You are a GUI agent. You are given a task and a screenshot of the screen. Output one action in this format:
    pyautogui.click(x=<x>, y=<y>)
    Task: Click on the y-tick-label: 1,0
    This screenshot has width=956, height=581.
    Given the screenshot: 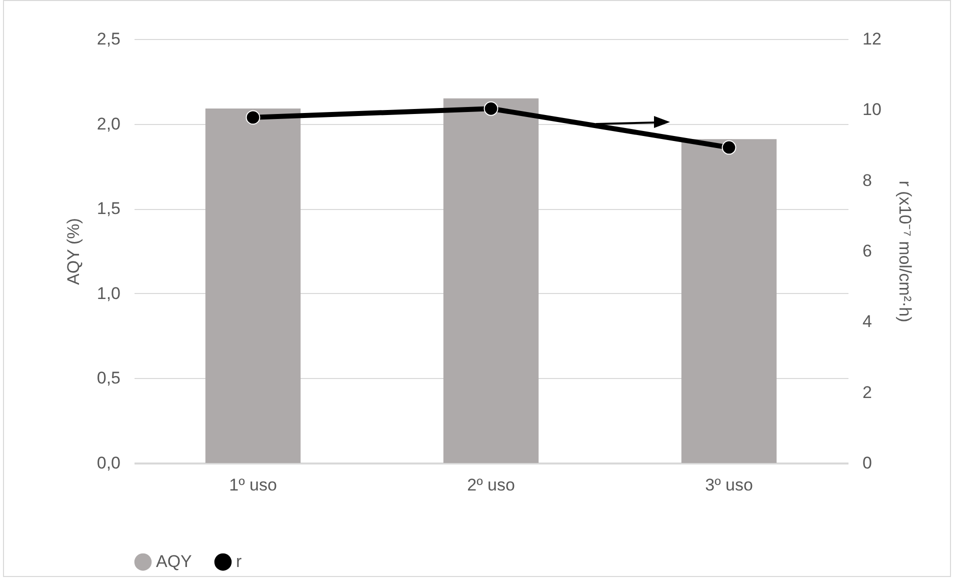 What is the action you would take?
    pyautogui.click(x=108, y=293)
    